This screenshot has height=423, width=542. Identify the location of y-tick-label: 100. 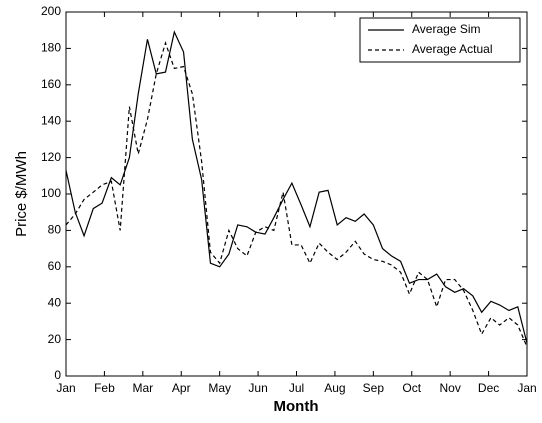
(51, 193).